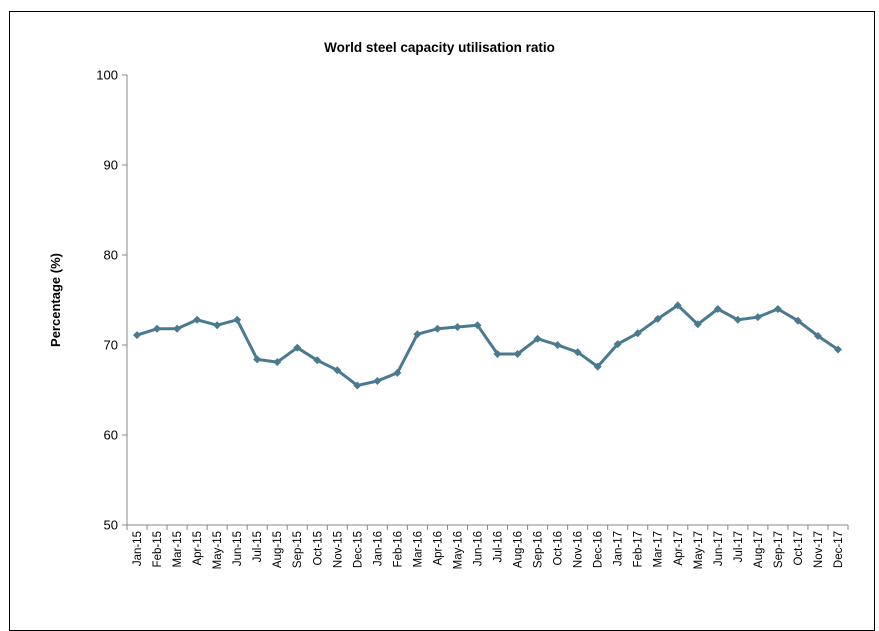 This screenshot has width=879, height=631. Describe the element at coordinates (519, 549) in the screenshot. I see `x-tick-label: Aug-16` at that location.